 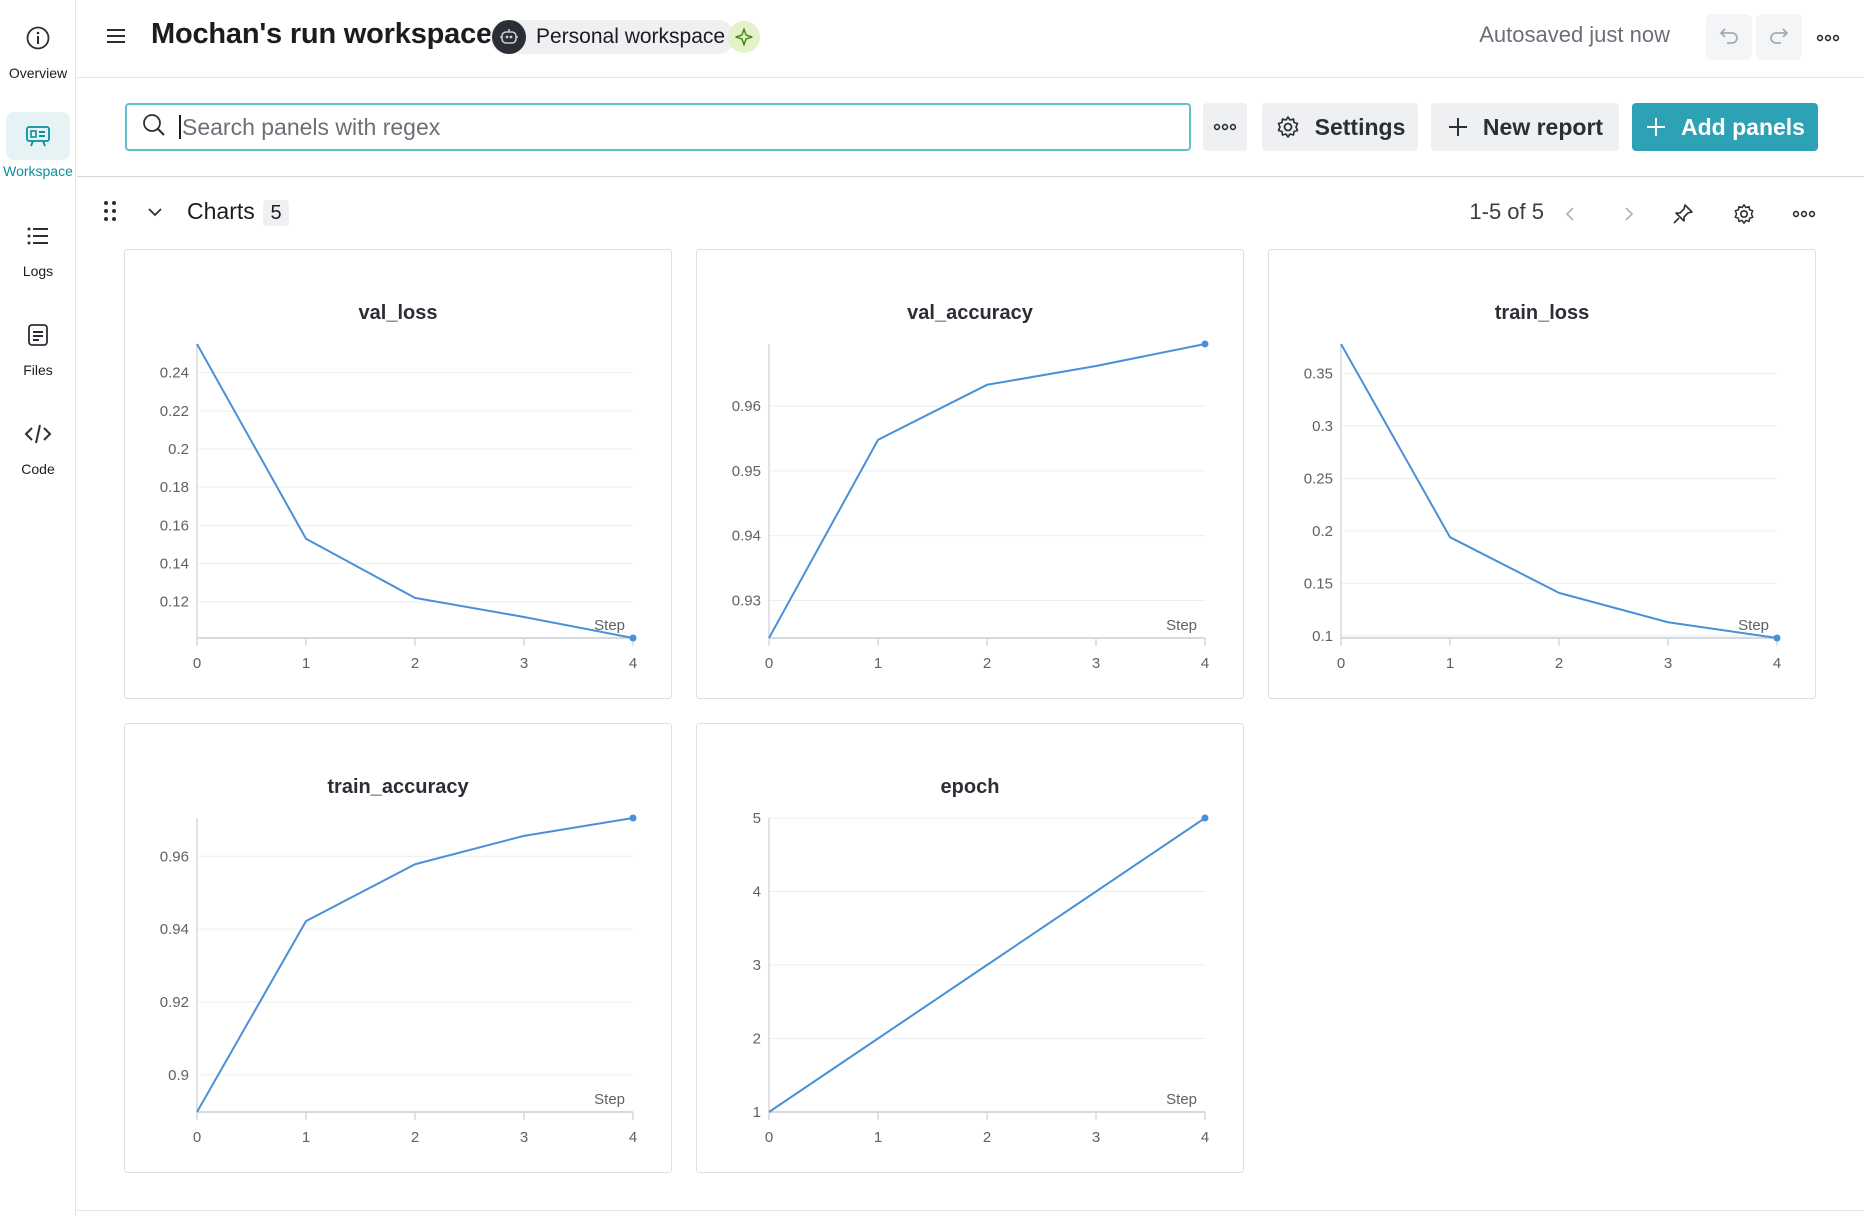 I want to click on y-tick-label: 5, so click(x=757, y=818).